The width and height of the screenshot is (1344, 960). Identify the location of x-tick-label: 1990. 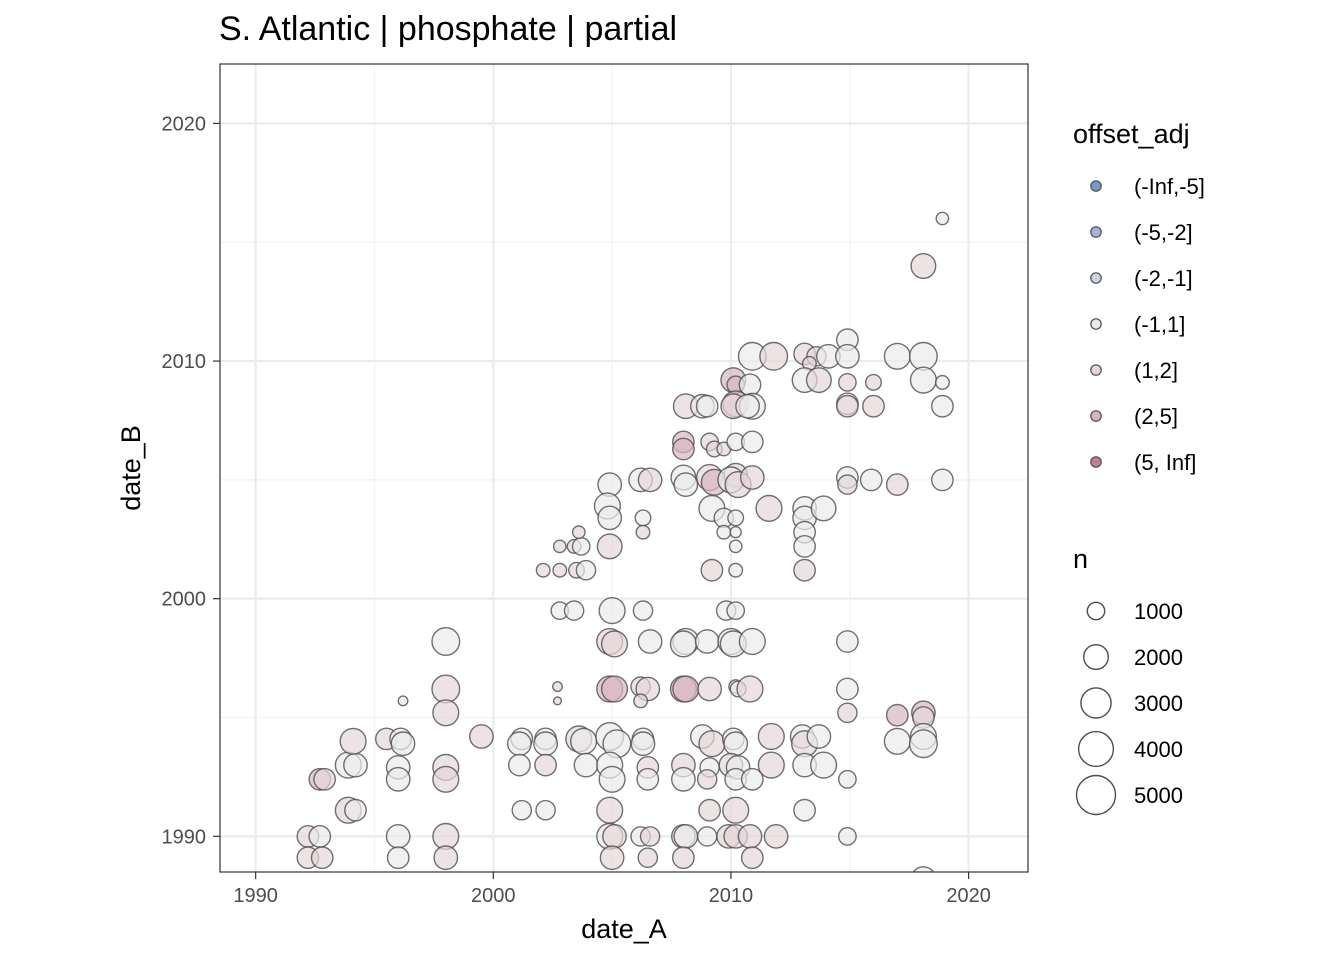
(255, 896).